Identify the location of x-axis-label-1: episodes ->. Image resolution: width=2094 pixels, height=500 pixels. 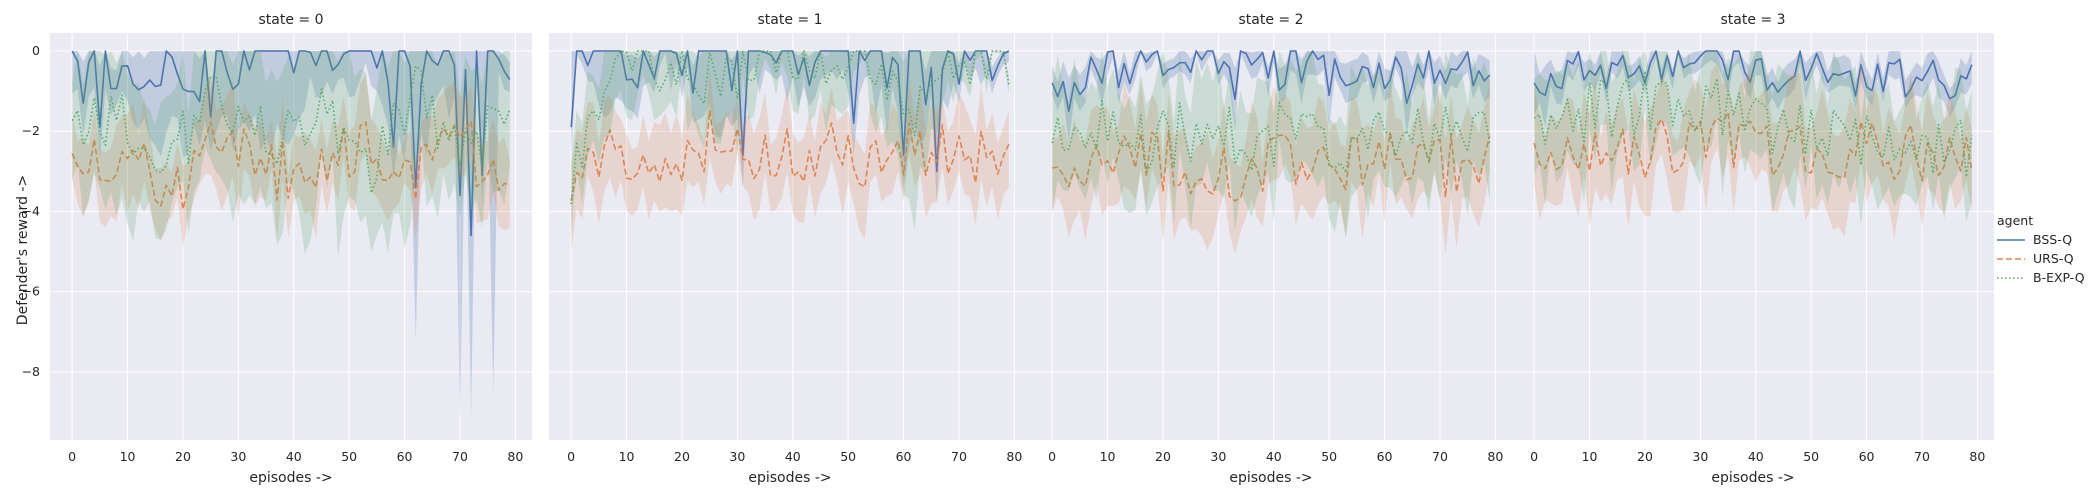
(789, 478).